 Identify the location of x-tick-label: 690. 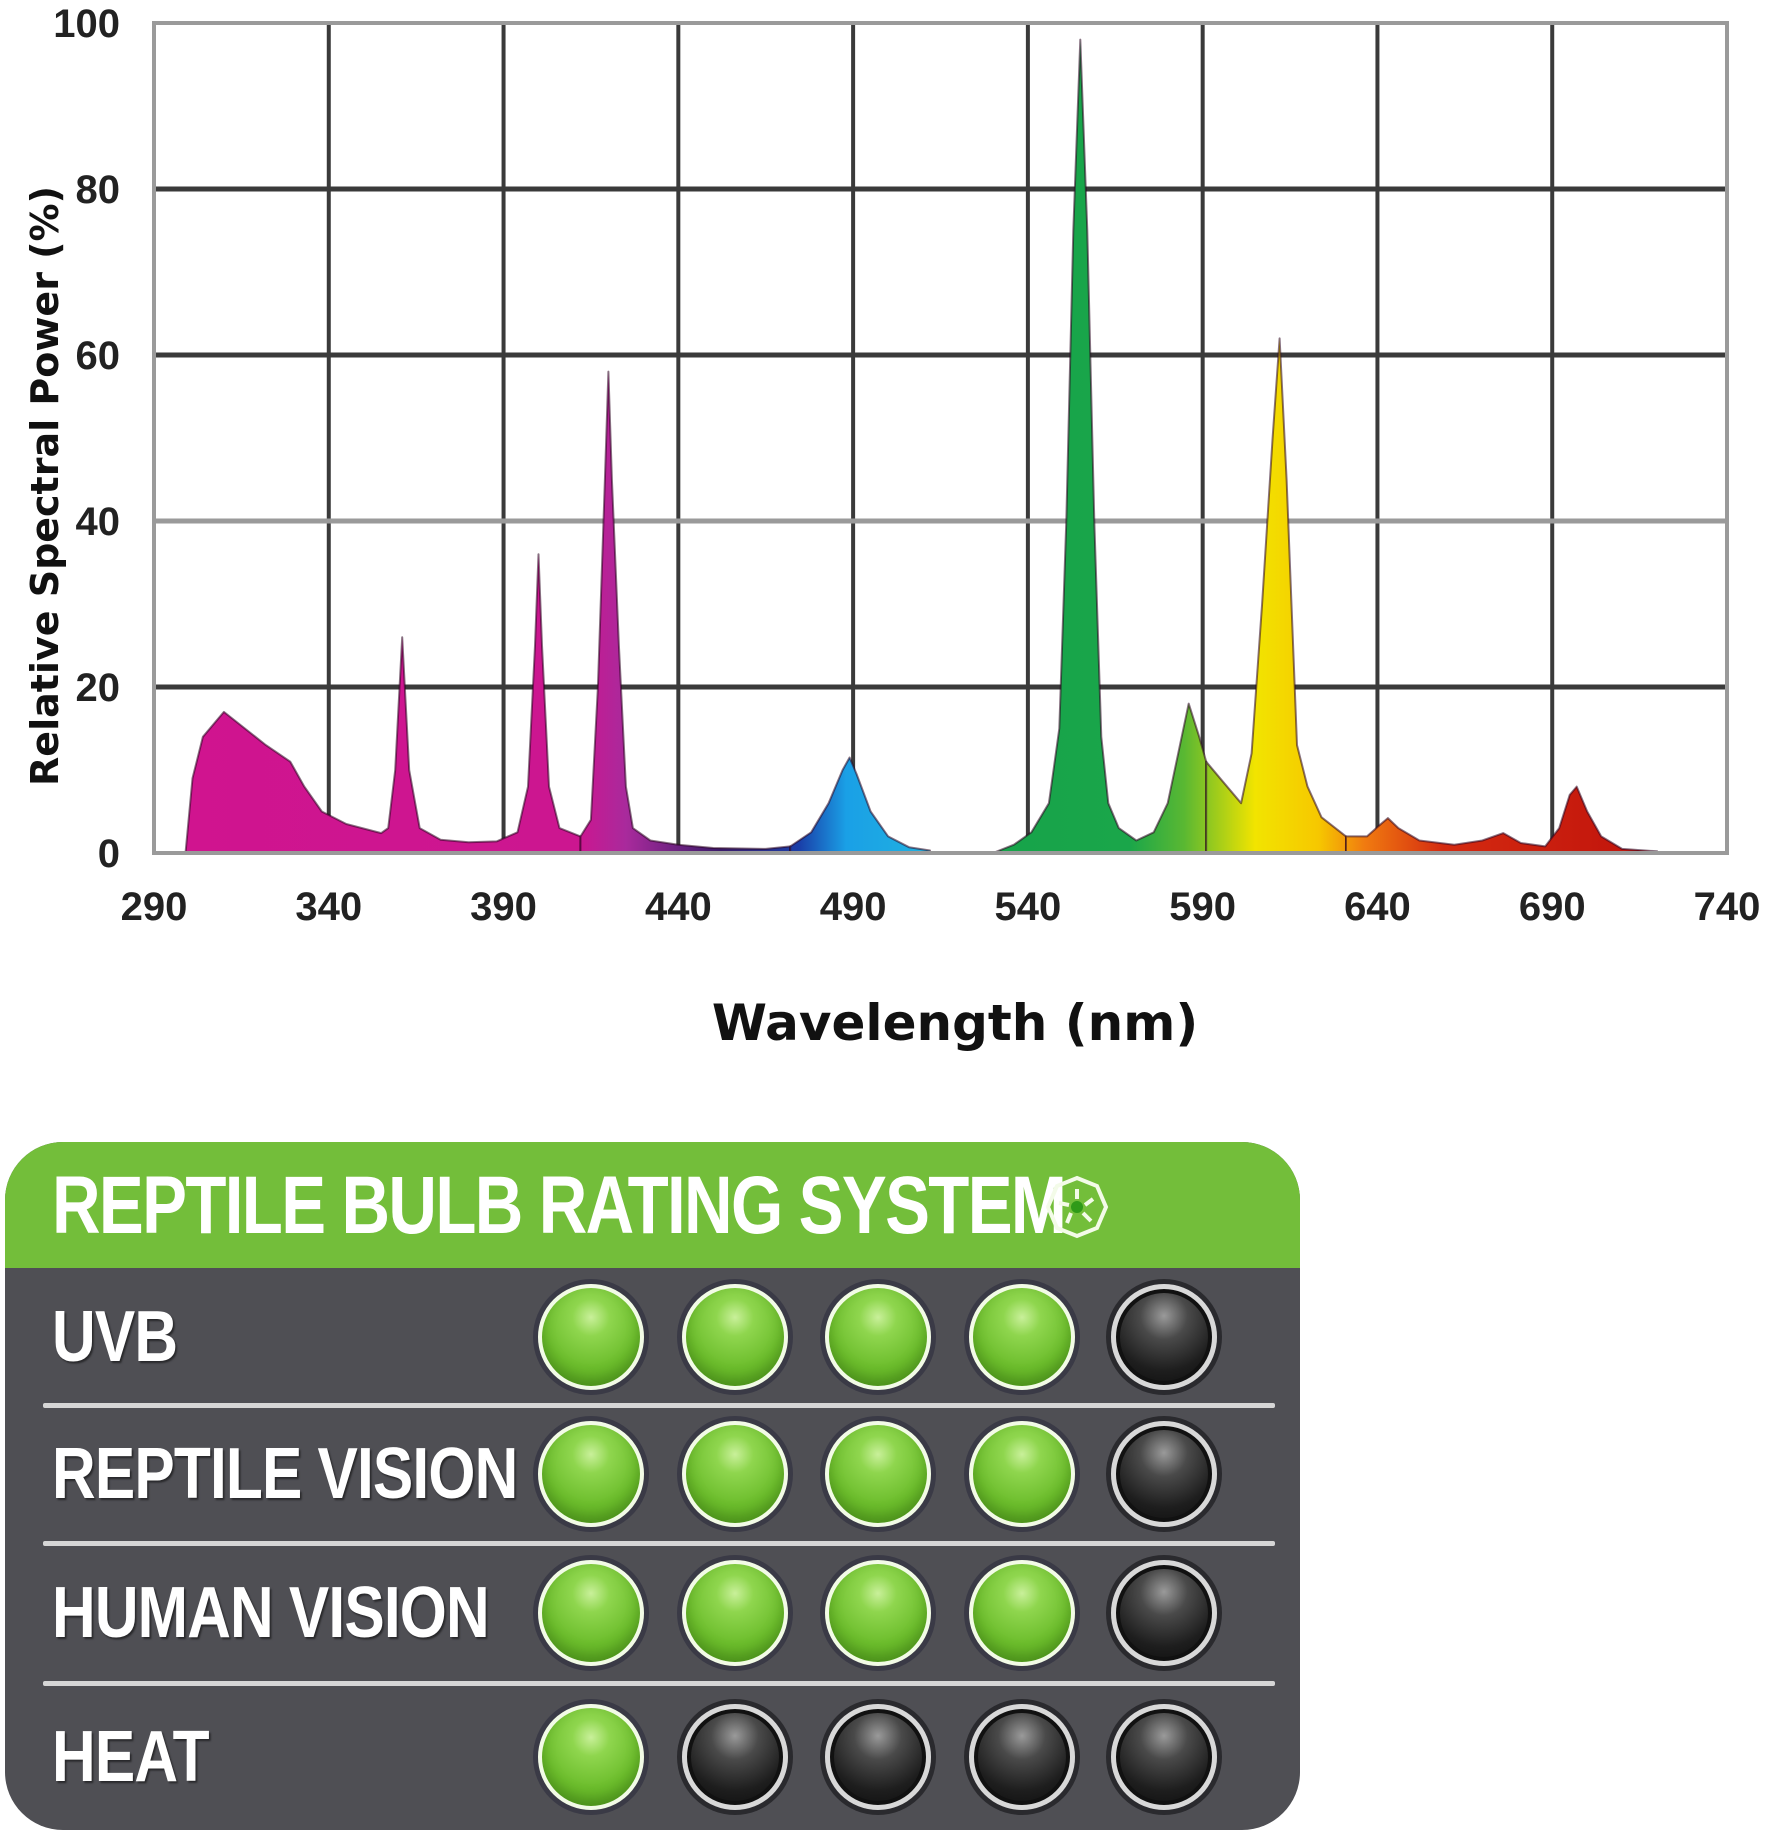
(1552, 907).